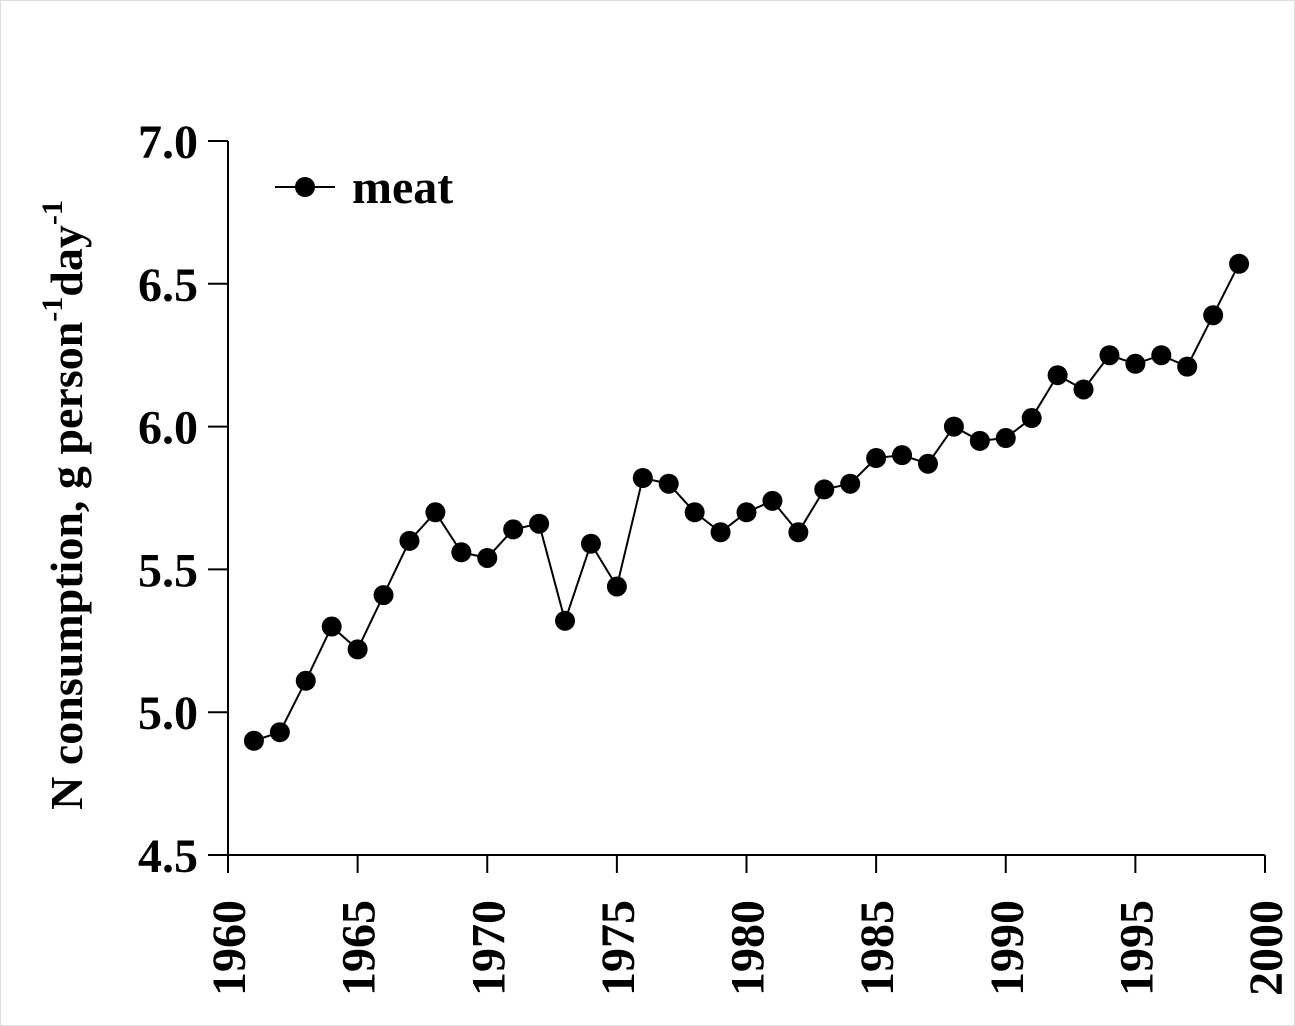 This screenshot has height=1026, width=1295. Describe the element at coordinates (66, 566) in the screenshot. I see `y-label-part: N consumption, g person` at that location.